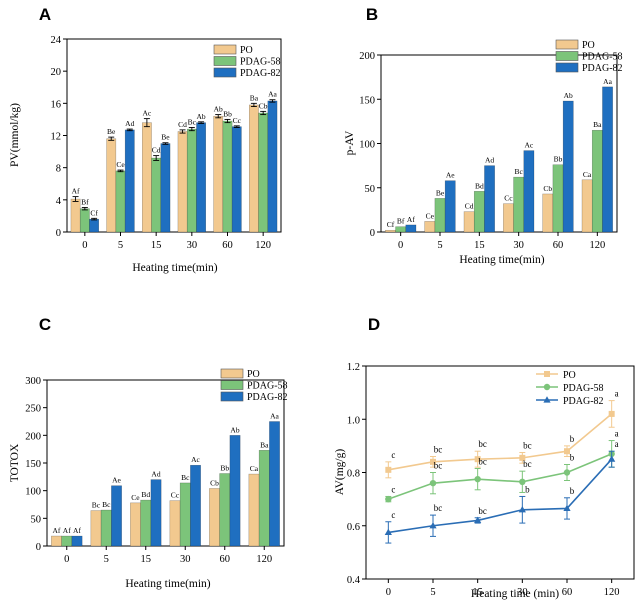 This screenshot has width=644, height=607. Describe the element at coordinates (400, 245) in the screenshot. I see `x-tick-label: 0` at that location.